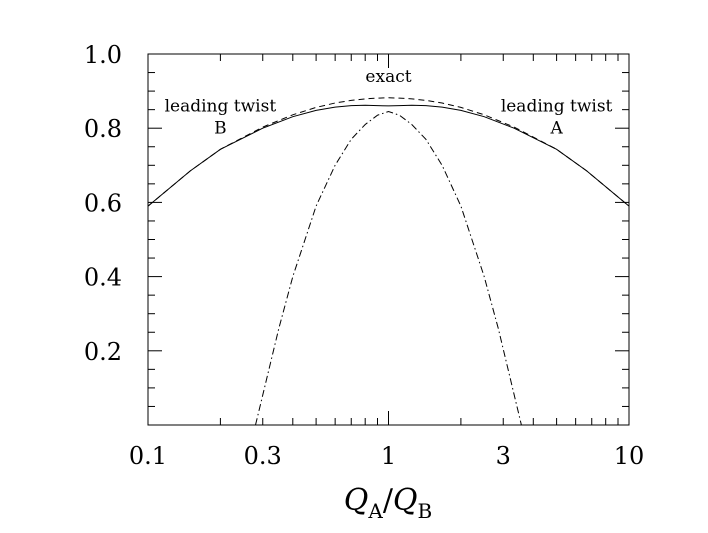 This screenshot has width=708, height=533. Describe the element at coordinates (425, 511) in the screenshot. I see `x-title-sub-b: B` at that location.